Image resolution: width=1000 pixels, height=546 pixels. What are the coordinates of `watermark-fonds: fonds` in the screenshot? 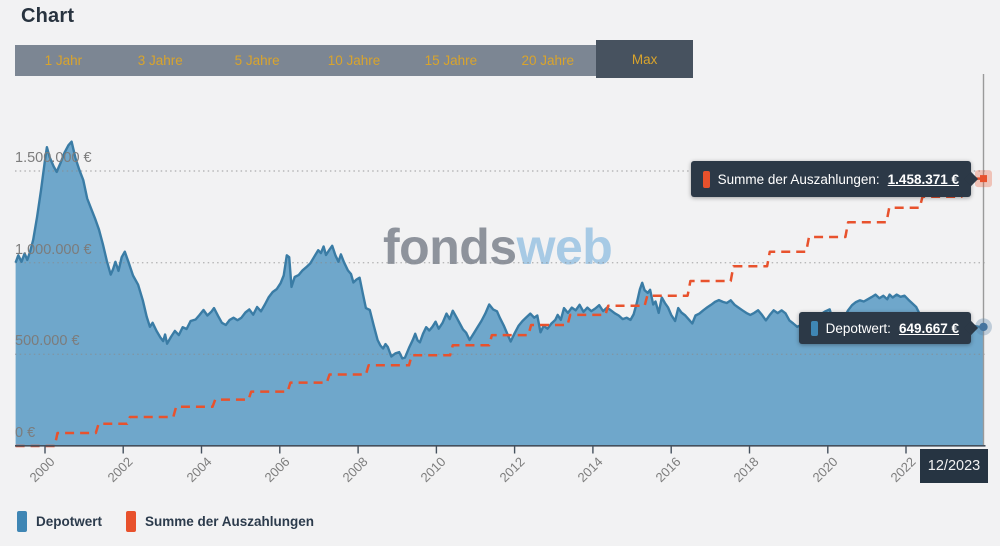 It's located at (450, 247).